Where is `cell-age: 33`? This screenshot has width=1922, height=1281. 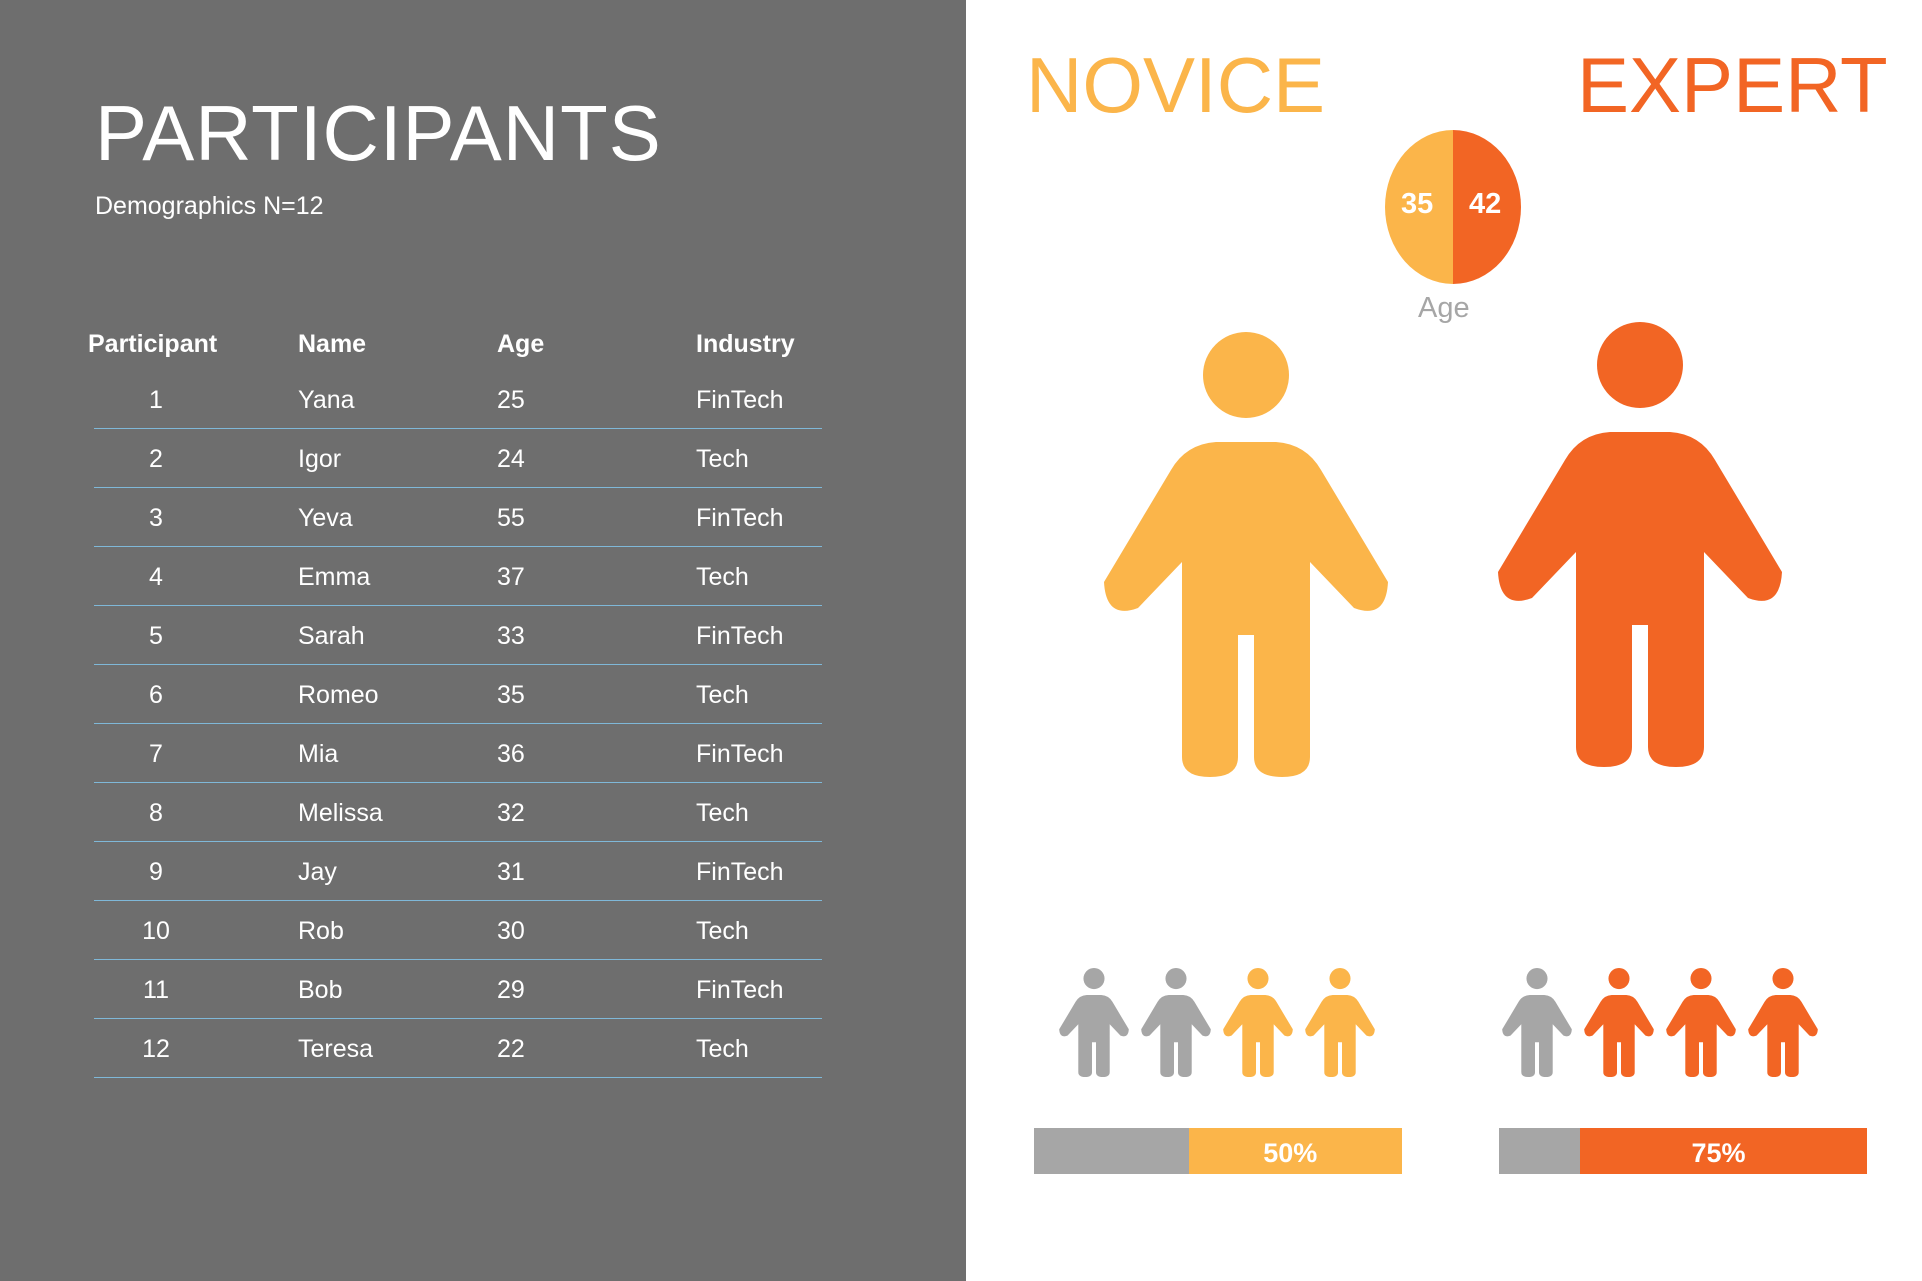 cell-age: 33 is located at coordinates (511, 636).